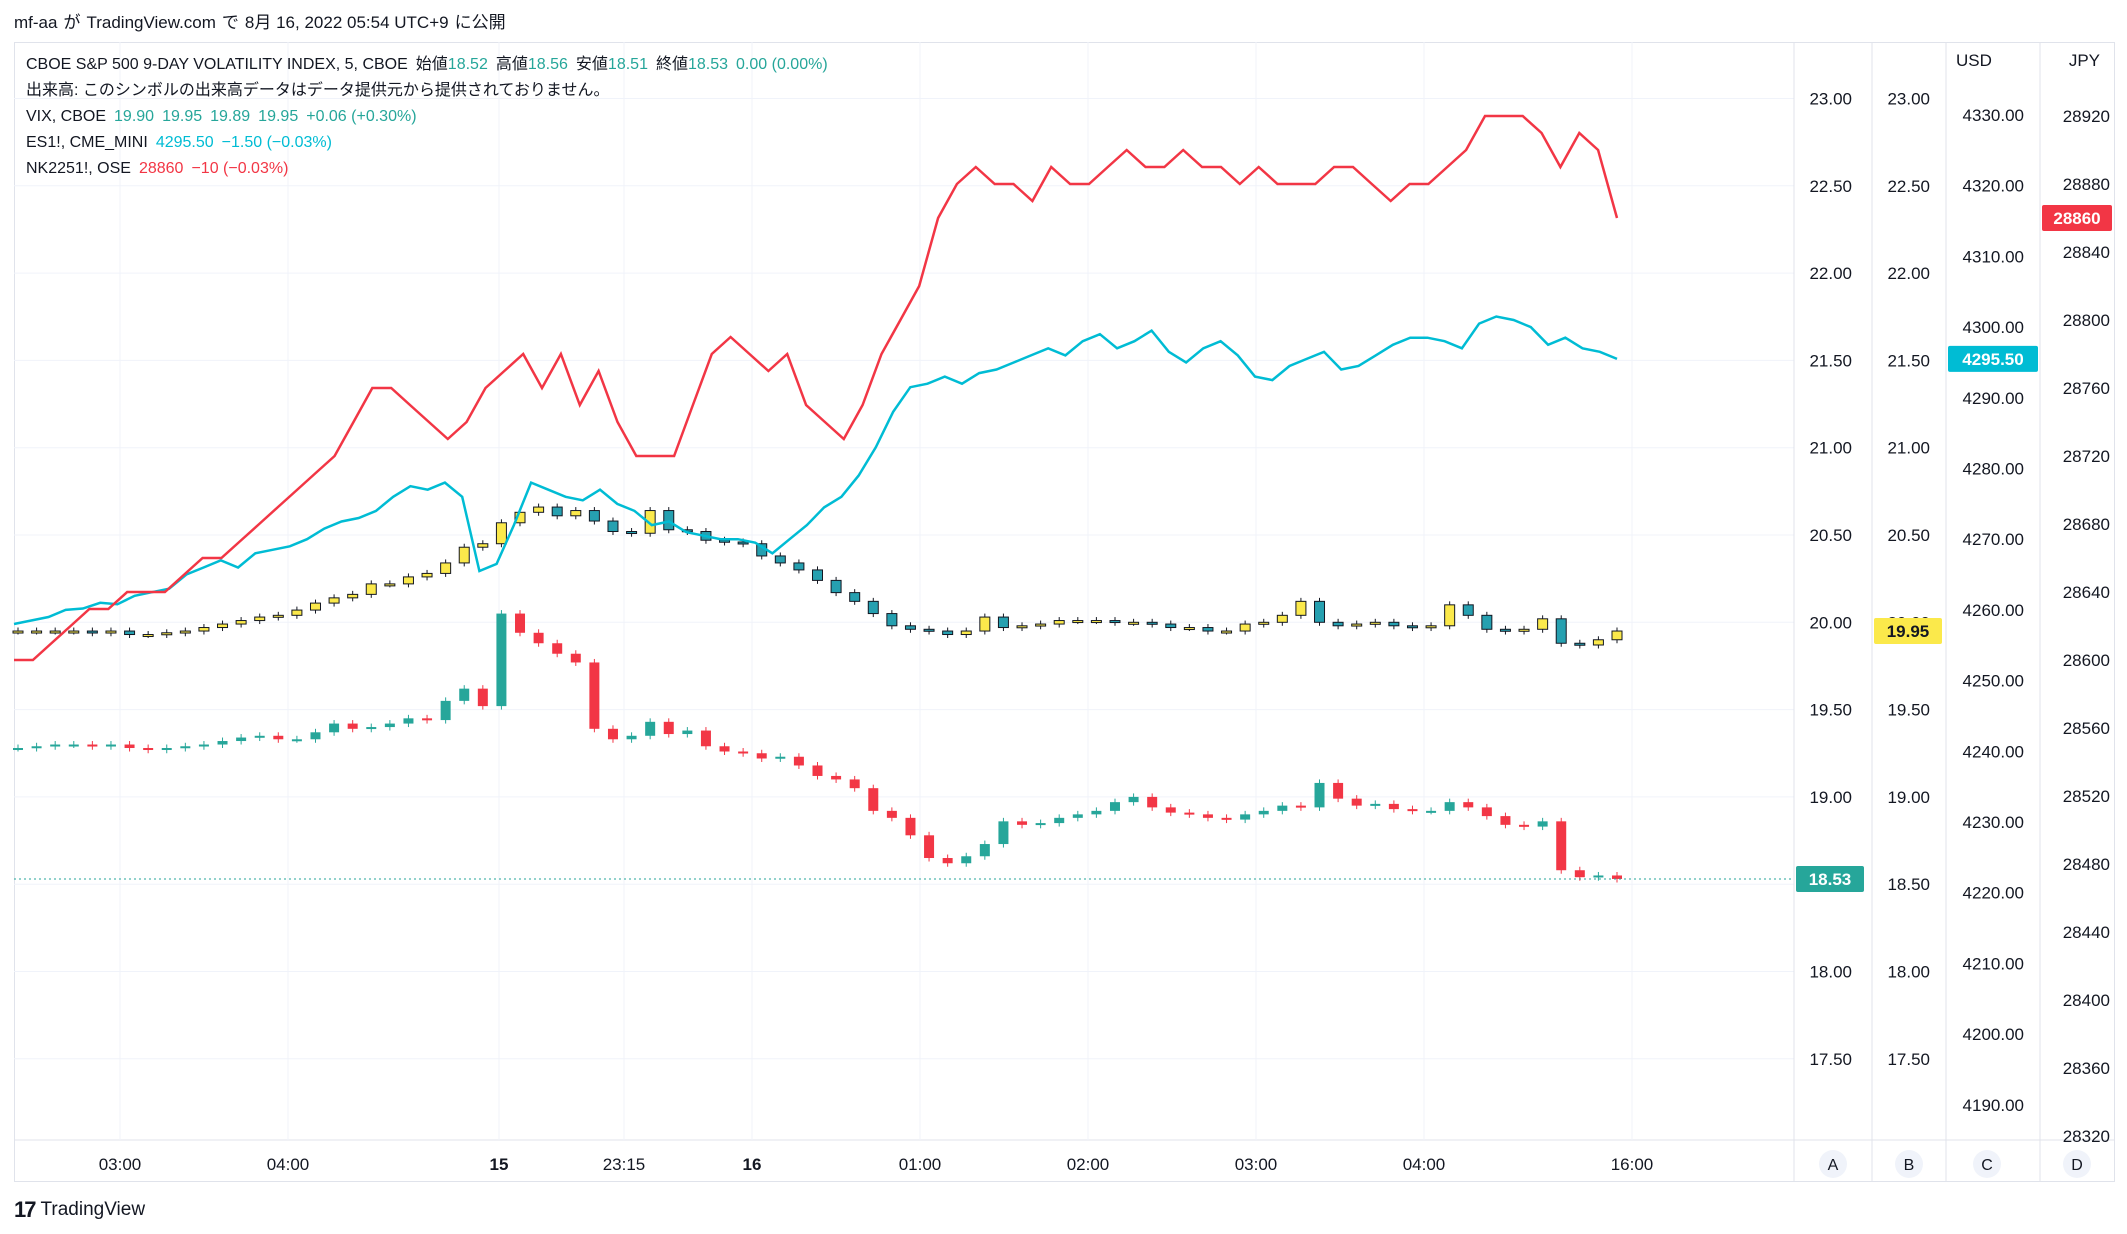 This screenshot has width=2127, height=1234. I want to click on legend-nk-last: 28860, so click(161, 168).